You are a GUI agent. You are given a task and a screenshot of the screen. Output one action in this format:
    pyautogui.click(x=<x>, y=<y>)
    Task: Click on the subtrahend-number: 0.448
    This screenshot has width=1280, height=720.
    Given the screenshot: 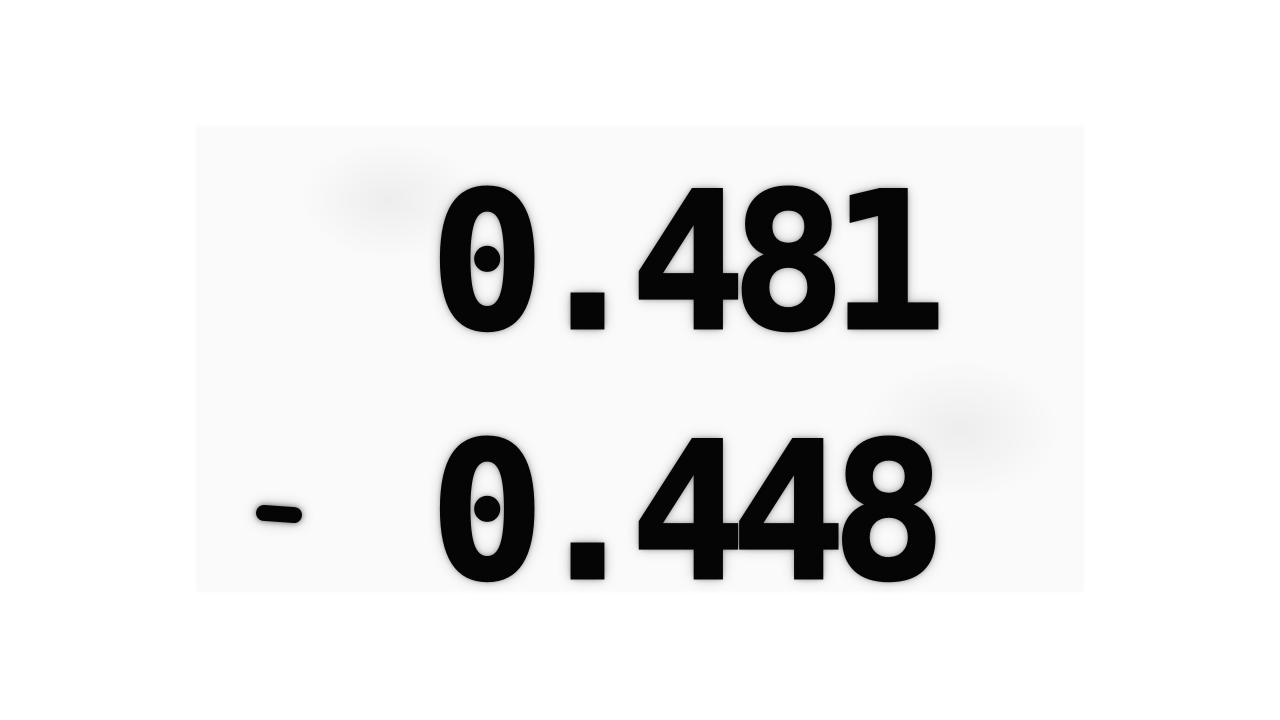 What is the action you would take?
    pyautogui.click(x=688, y=512)
    